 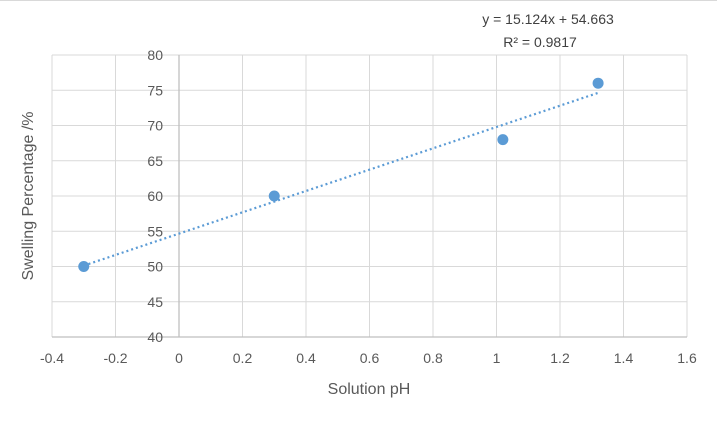 I want to click on x-tick-label: 0, so click(x=179, y=358).